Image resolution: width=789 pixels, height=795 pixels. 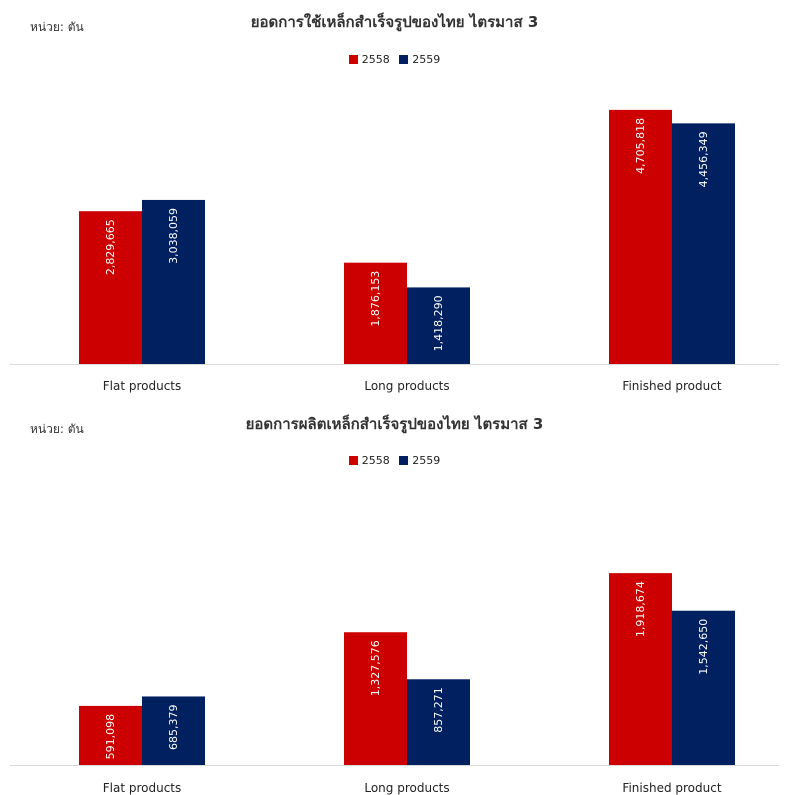 What do you see at coordinates (394, 22) in the screenshot?
I see `chart-title: ยอดการใช้เหล็กสำเร็จรูปของไทย ไตรมาส 3` at bounding box center [394, 22].